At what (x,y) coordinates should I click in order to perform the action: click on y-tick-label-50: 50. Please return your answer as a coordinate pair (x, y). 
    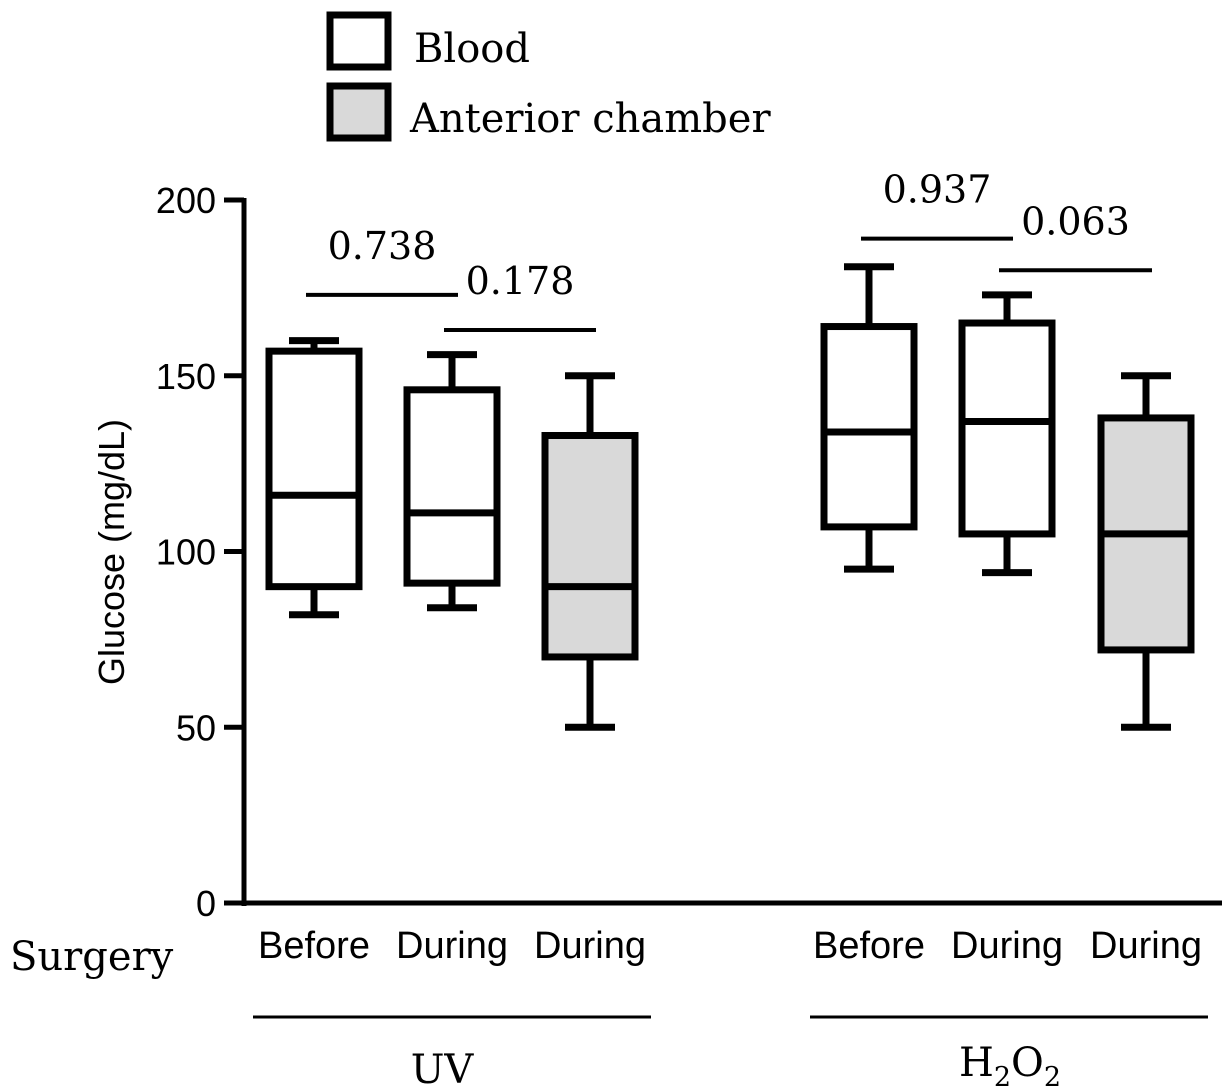
    Looking at the image, I should click on (196, 727).